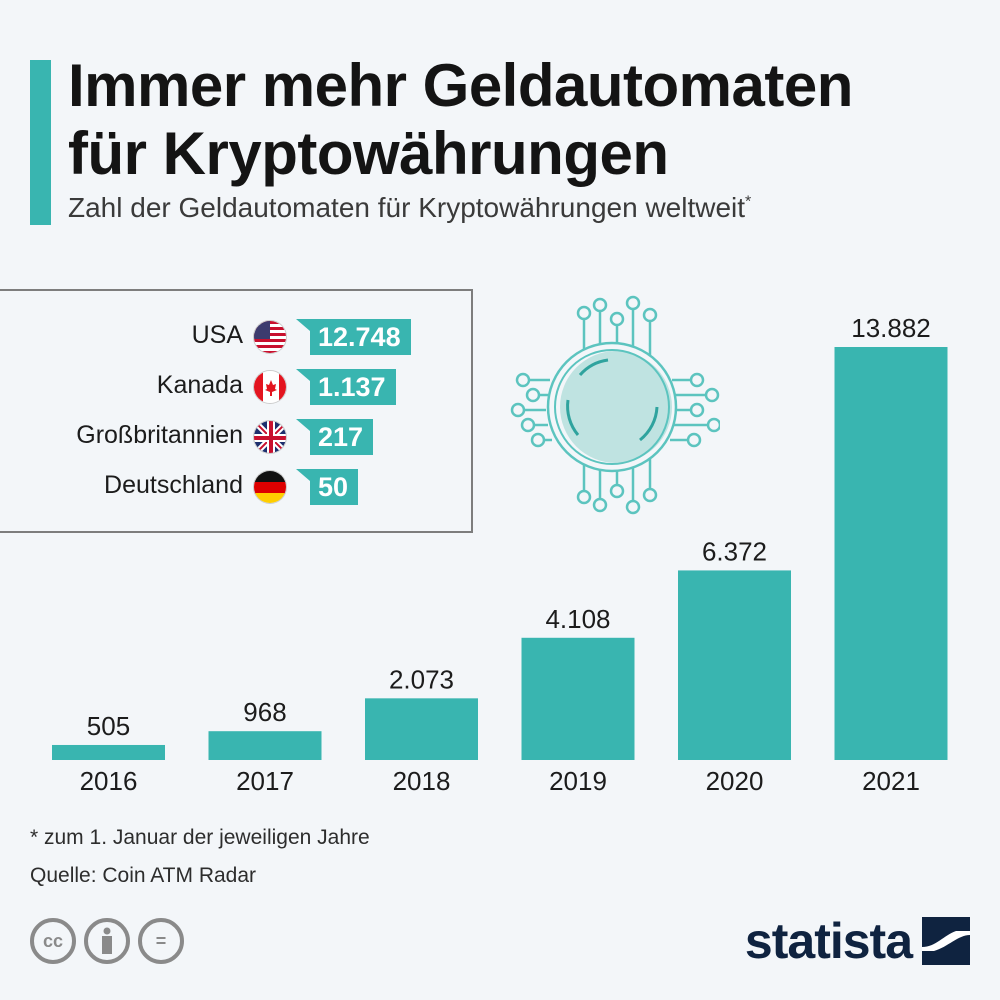 This screenshot has height=1000, width=1000. Describe the element at coordinates (615, 405) in the screenshot. I see `crypto-chip-icon` at that location.